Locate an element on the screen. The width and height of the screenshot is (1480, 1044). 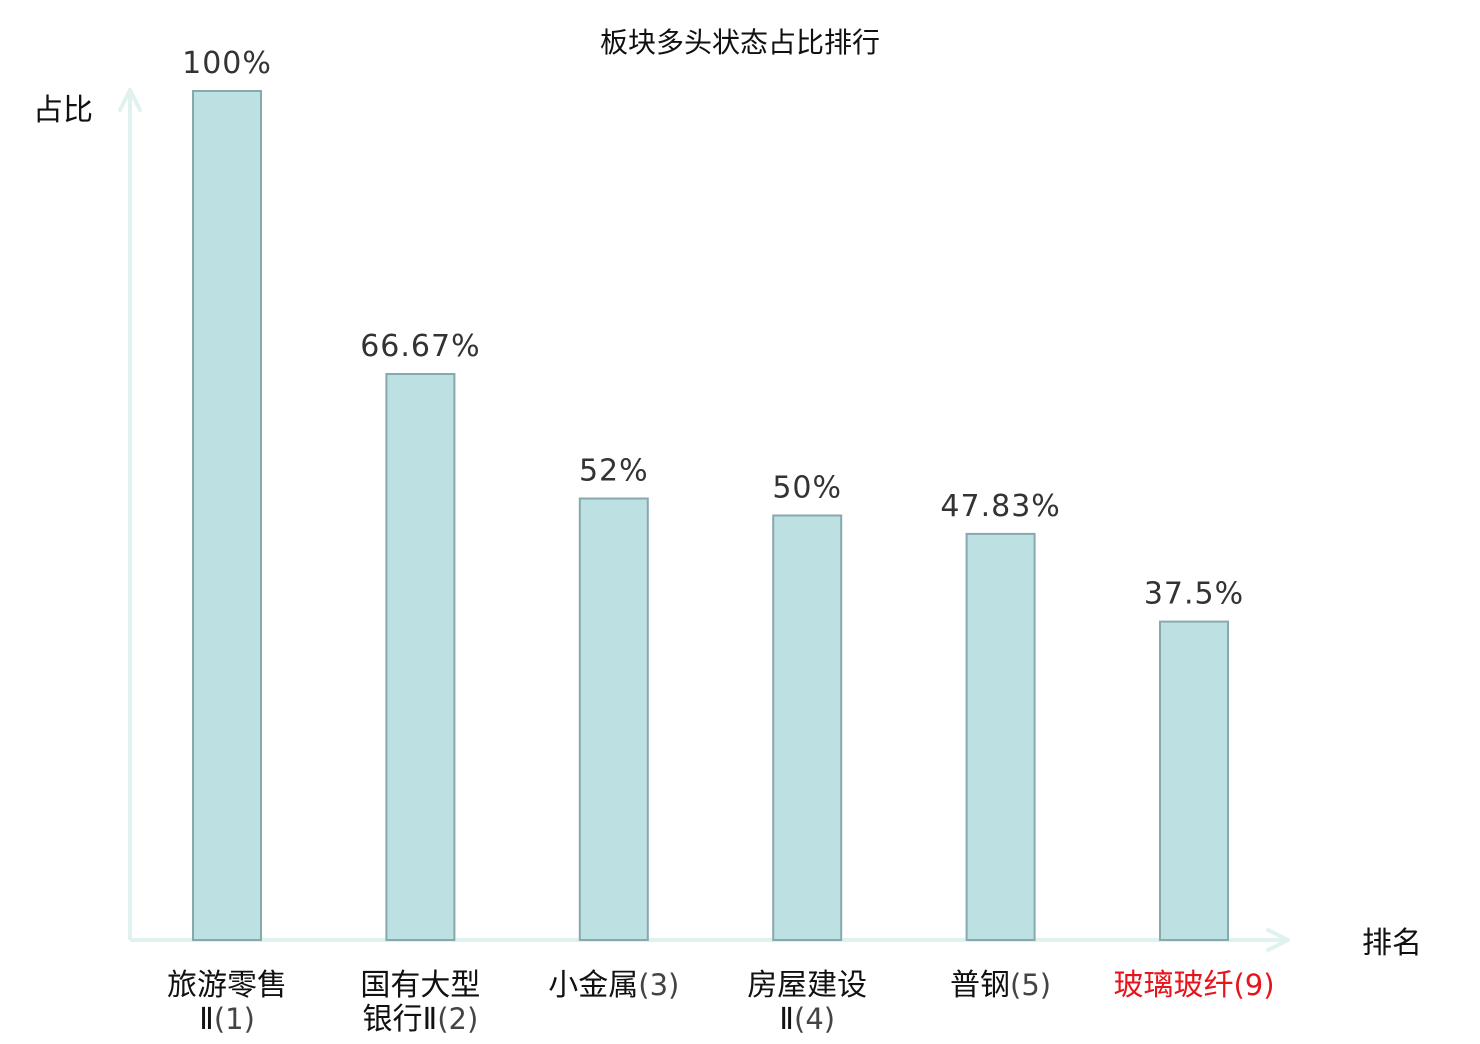
value-label: 52% is located at coordinates (614, 471).